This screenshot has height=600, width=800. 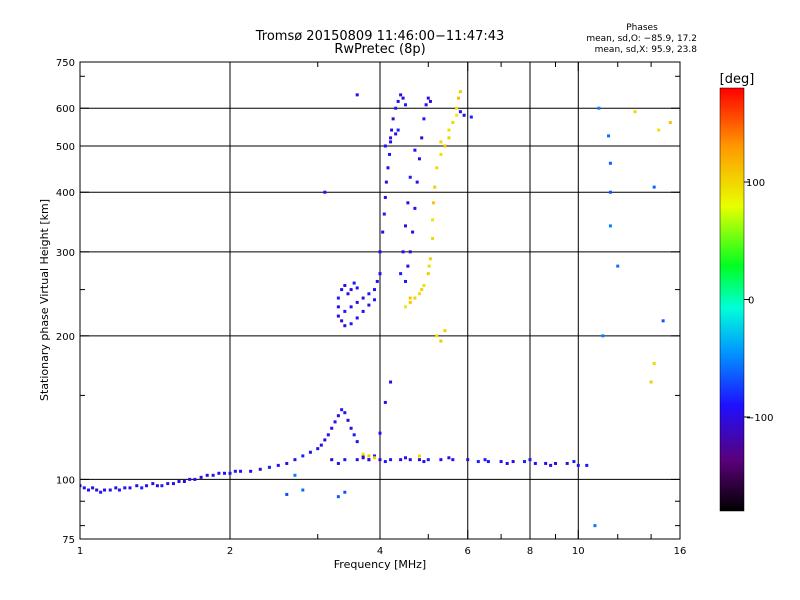 I want to click on x-tick-label: 8, so click(x=530, y=551).